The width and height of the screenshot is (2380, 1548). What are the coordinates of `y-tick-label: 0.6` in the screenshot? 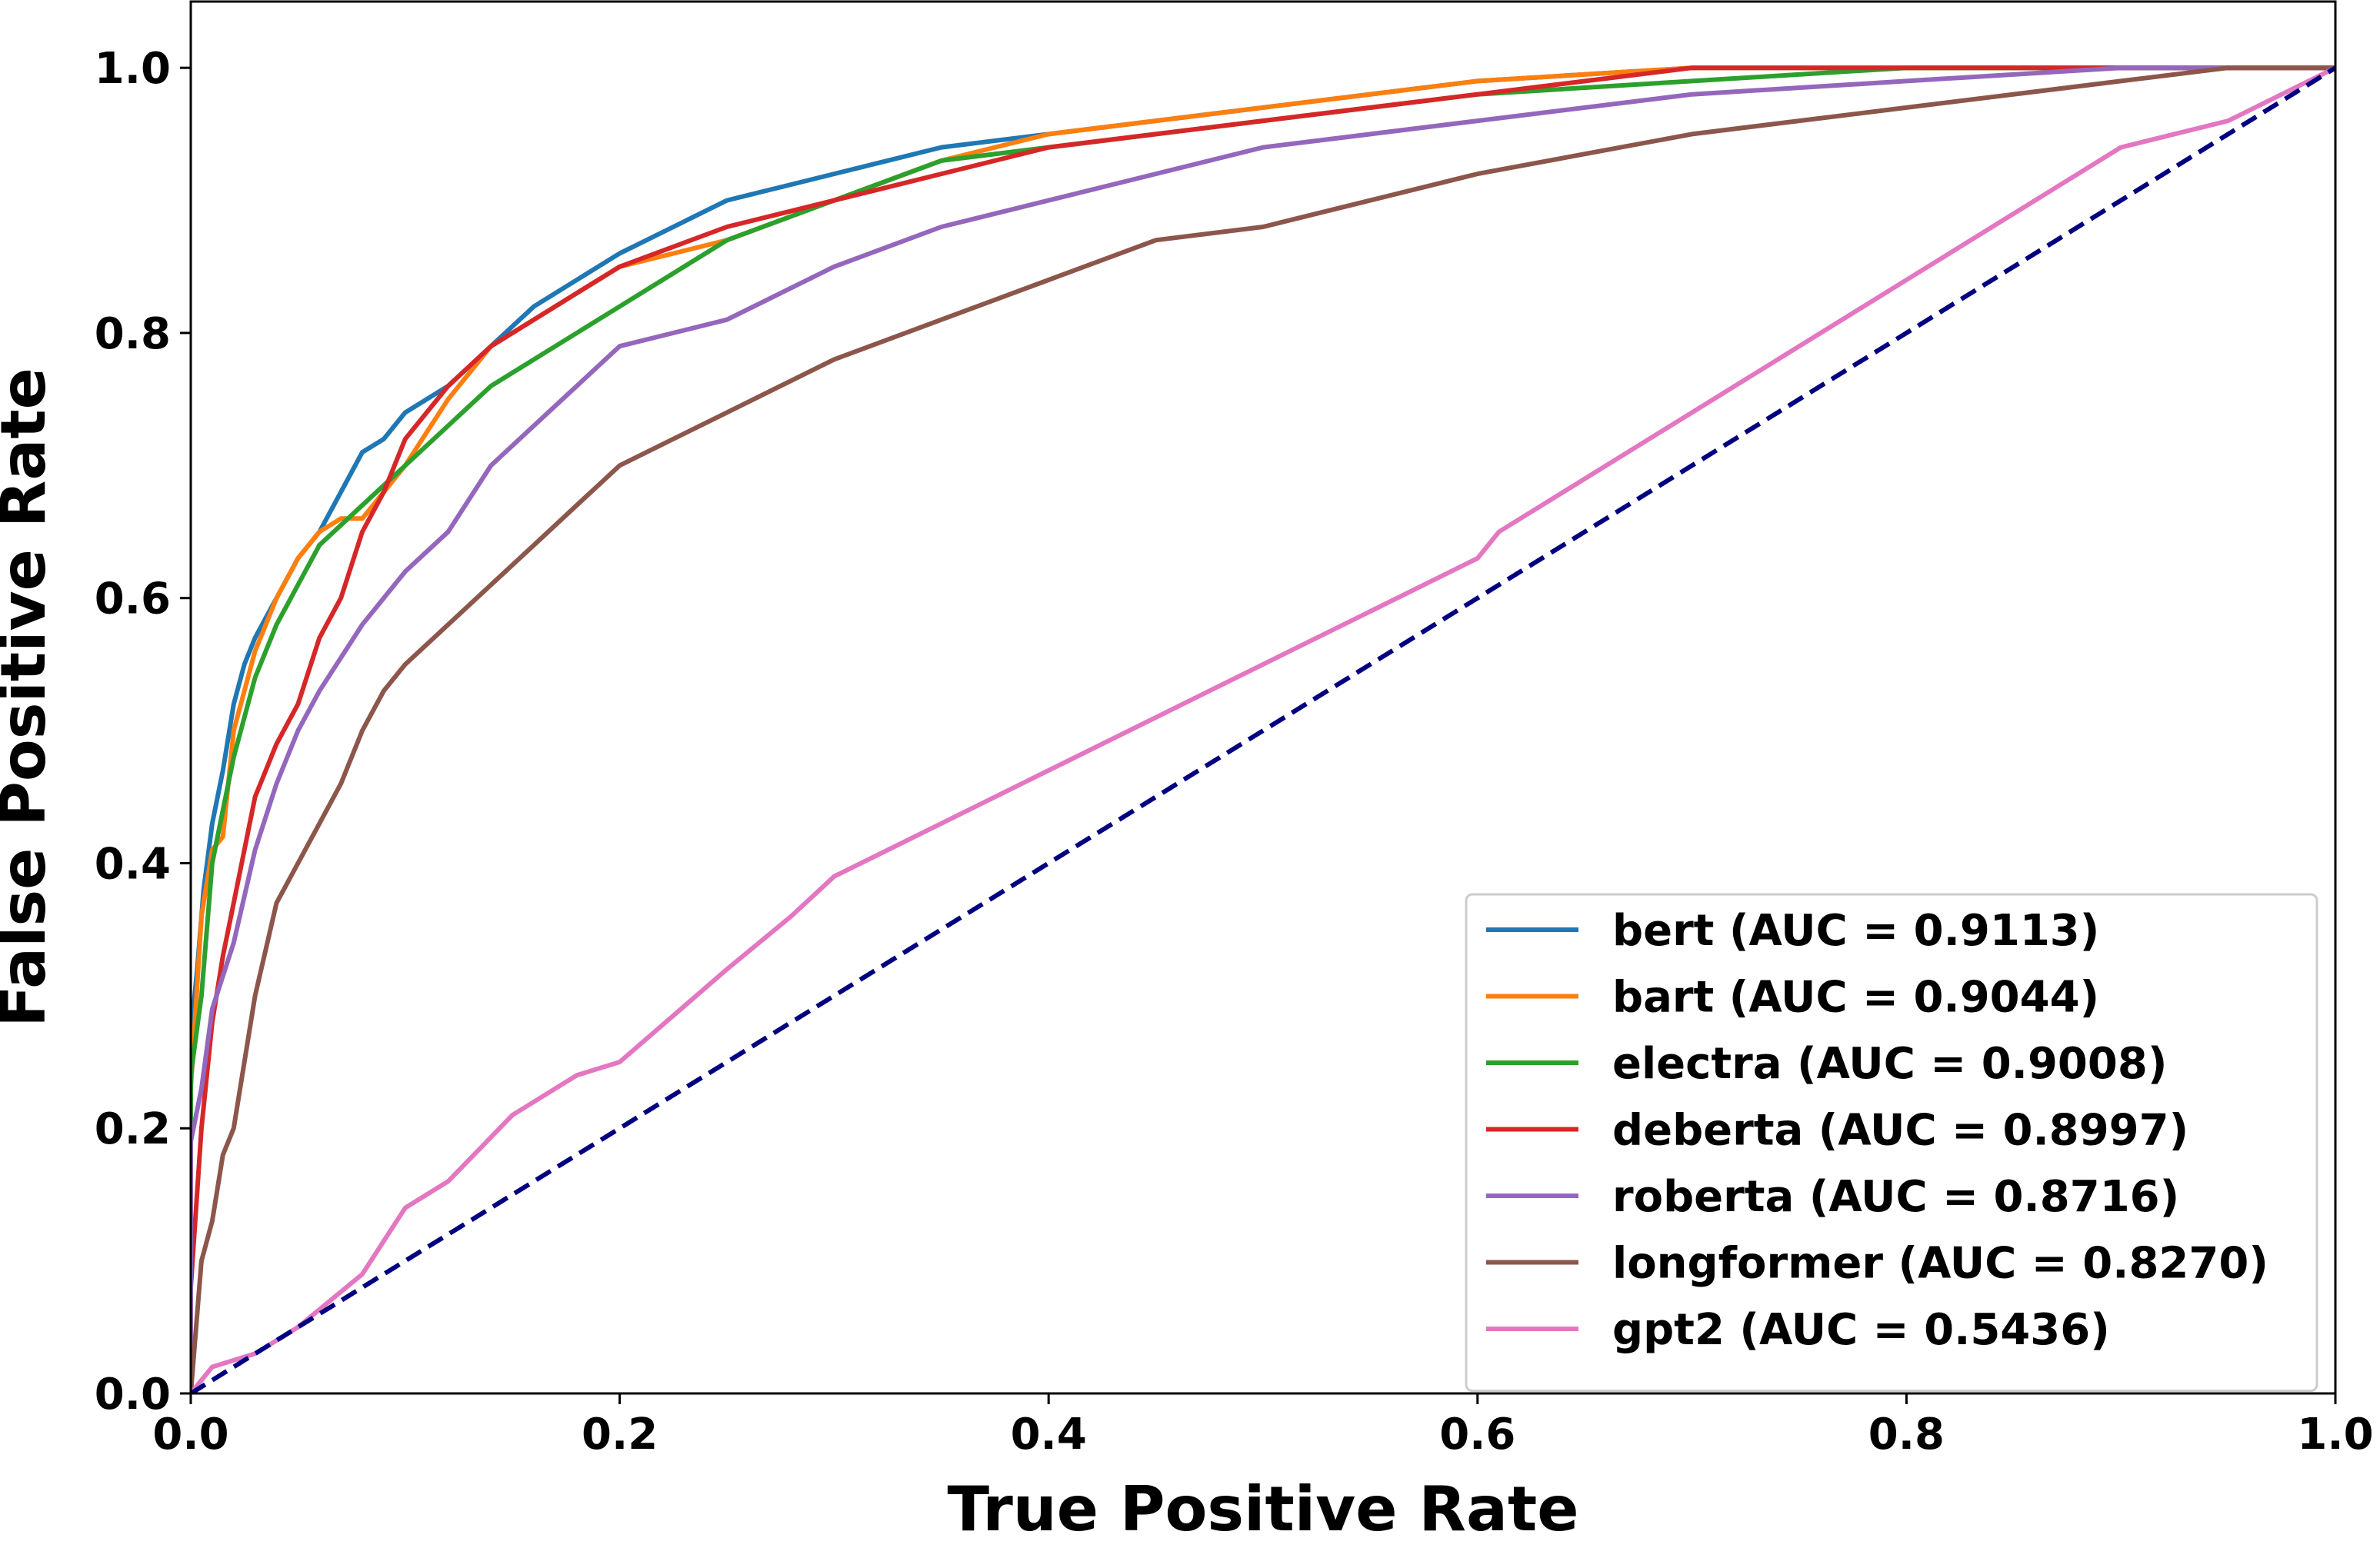 It's located at (133, 599).